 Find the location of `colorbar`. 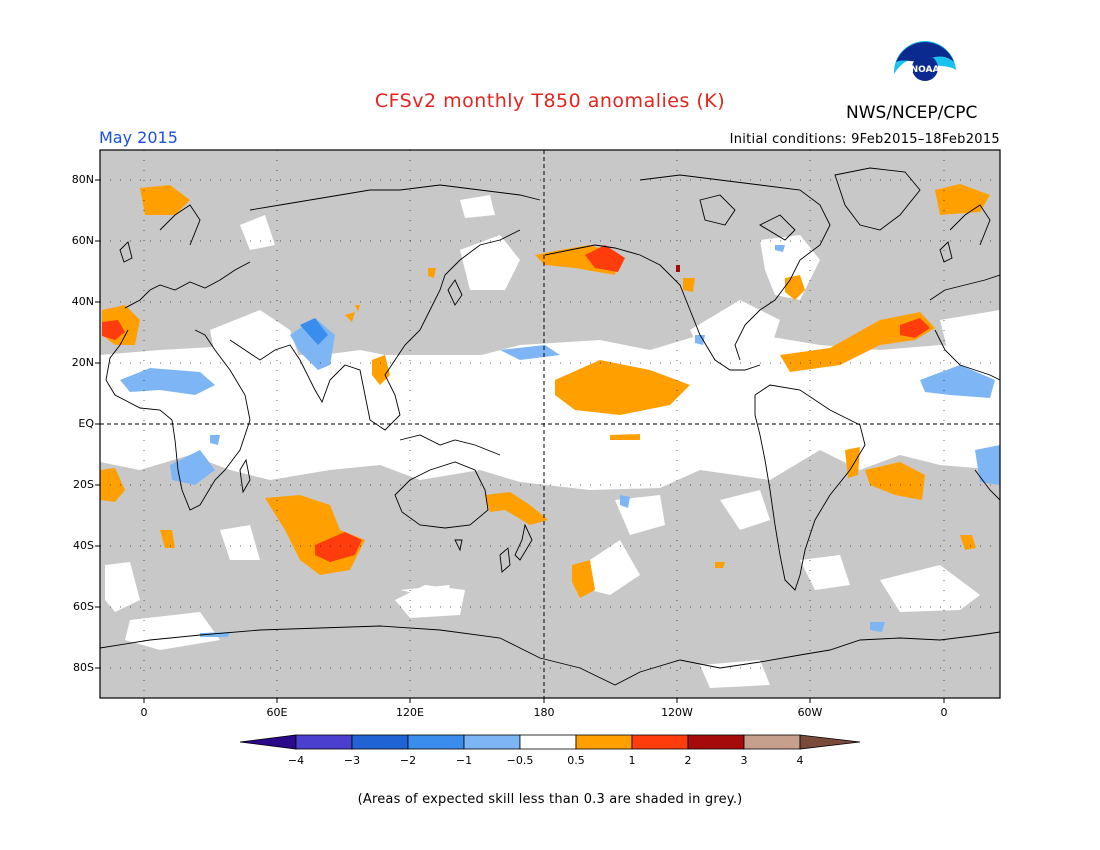

colorbar is located at coordinates (550, 742).